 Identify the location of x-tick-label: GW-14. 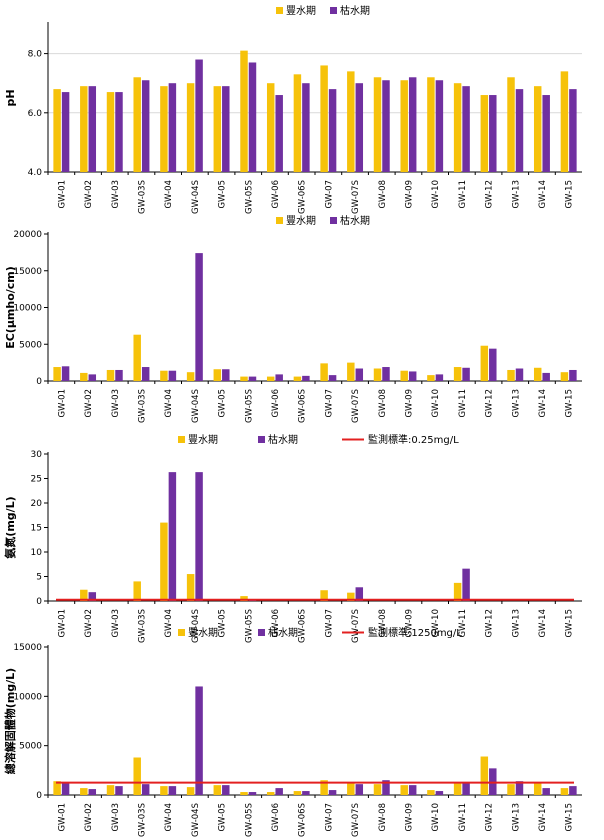
(543, 194).